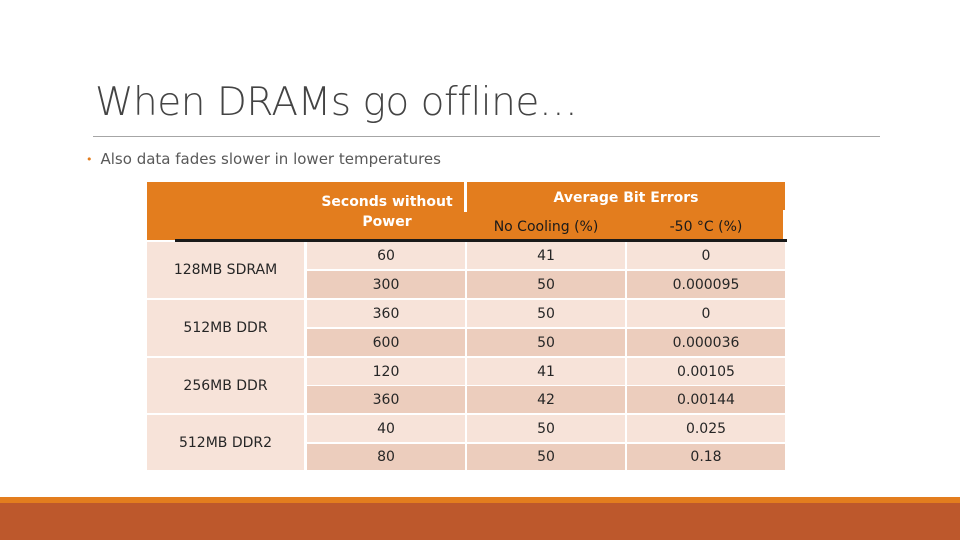 This screenshot has height=540, width=960. What do you see at coordinates (626, 198) in the screenshot?
I see `header-average-bit-errors: Average Bit Errors` at bounding box center [626, 198].